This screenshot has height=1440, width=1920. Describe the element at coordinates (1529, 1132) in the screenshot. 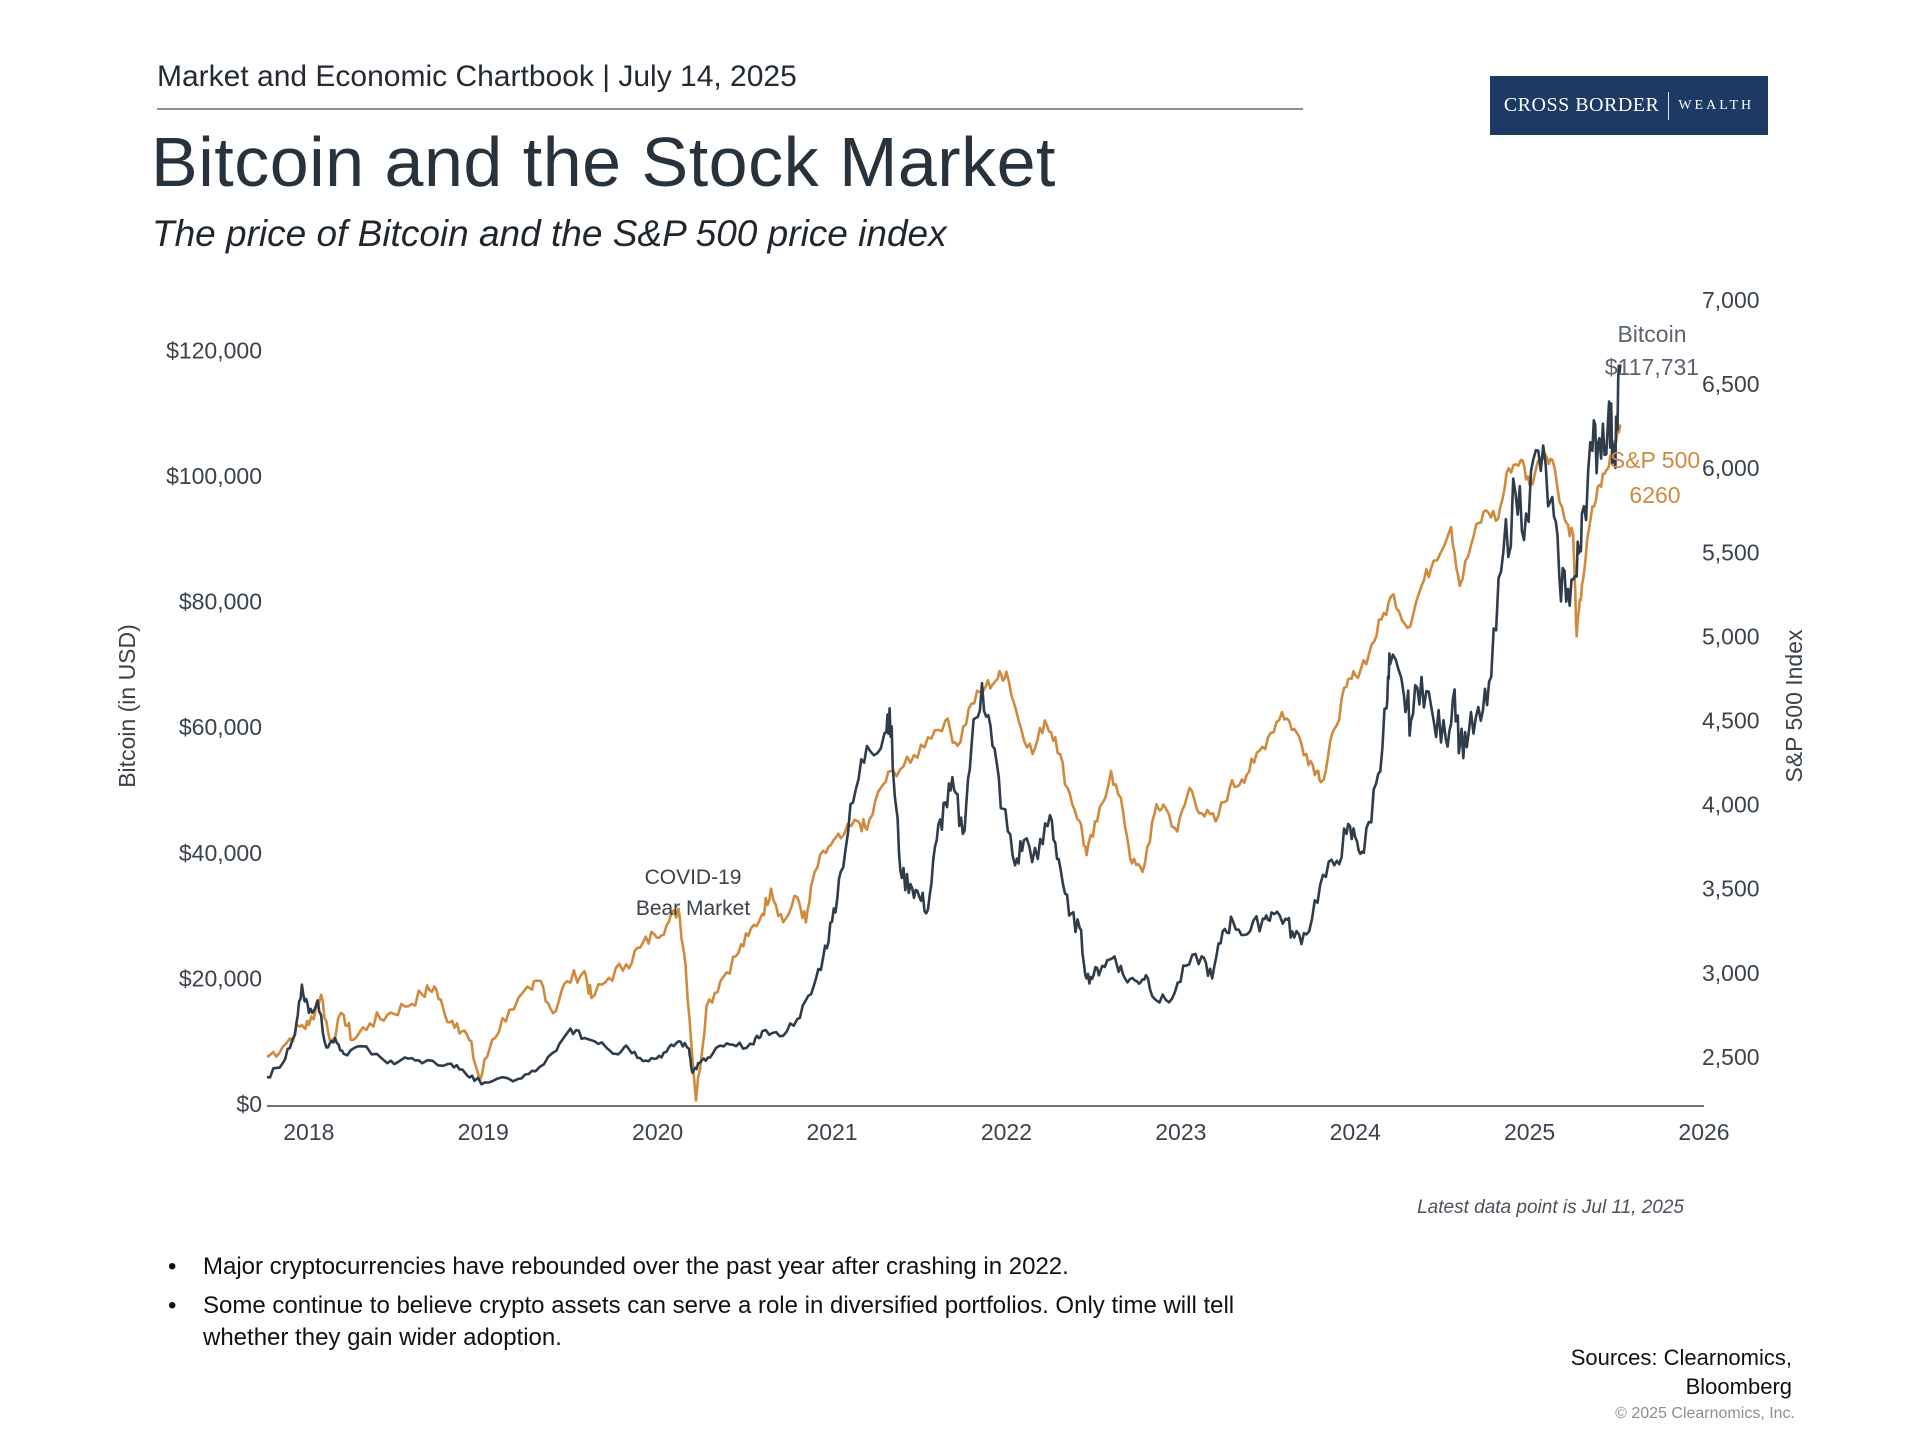

I see `x-tick-label: 2025` at that location.